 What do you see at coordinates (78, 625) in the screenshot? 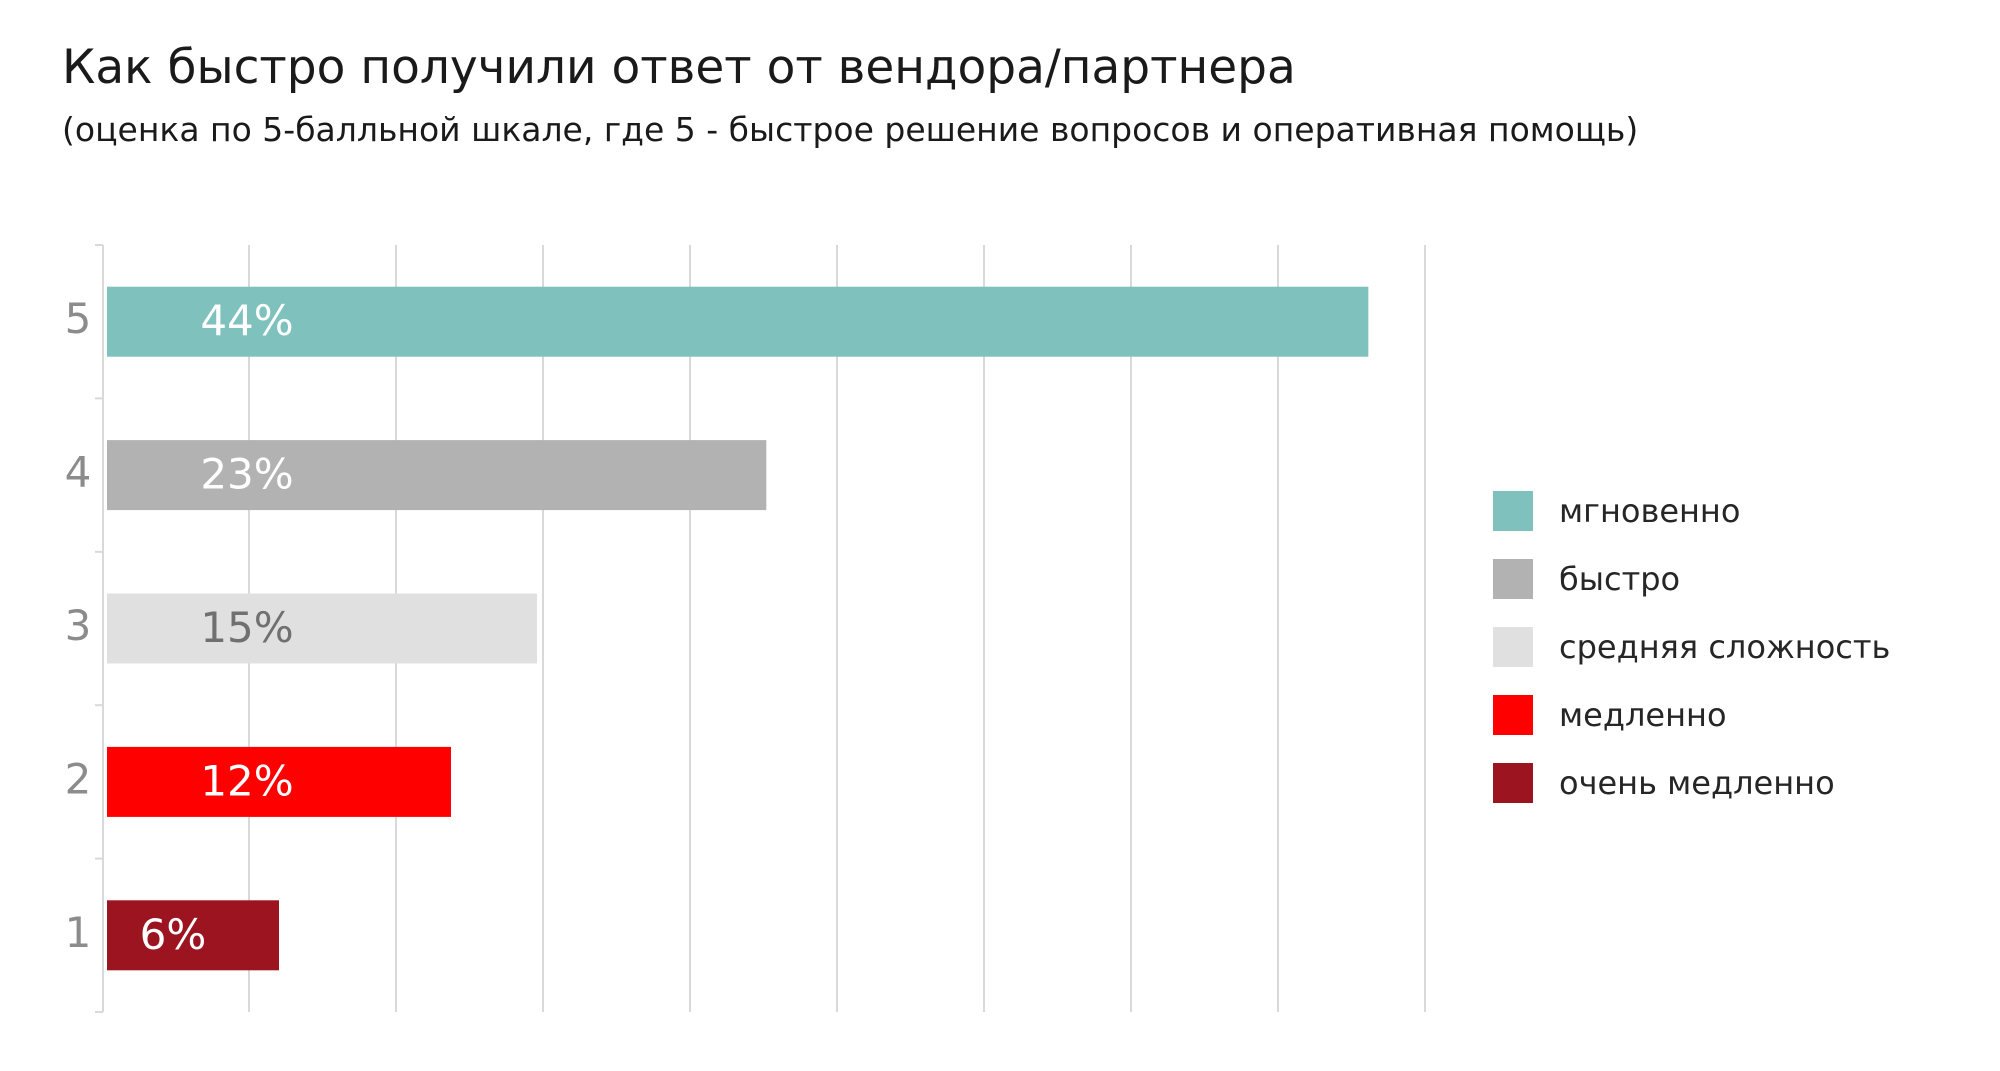
I see `y-tick-label: 3` at bounding box center [78, 625].